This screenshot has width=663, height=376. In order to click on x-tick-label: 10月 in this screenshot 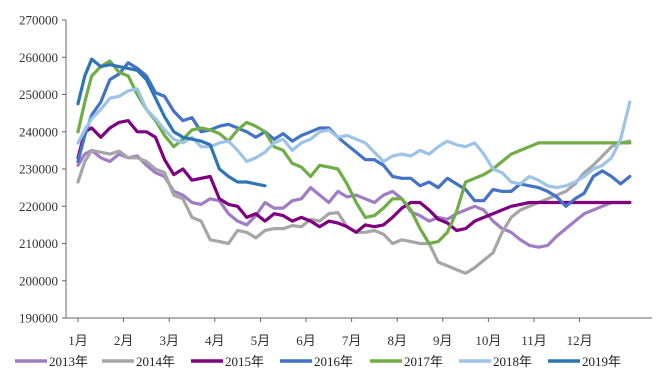, I will do `click(488, 340)`.